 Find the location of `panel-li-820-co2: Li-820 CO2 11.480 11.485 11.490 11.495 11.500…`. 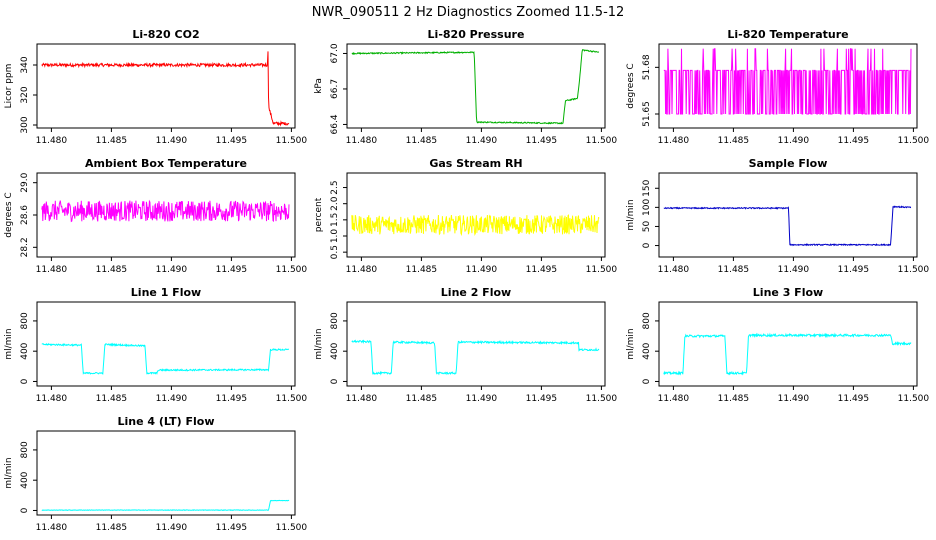

panel-li-820-co2: Li-820 CO2 11.480 11.485 11.490 11.495 11.500… is located at coordinates (155, 87).